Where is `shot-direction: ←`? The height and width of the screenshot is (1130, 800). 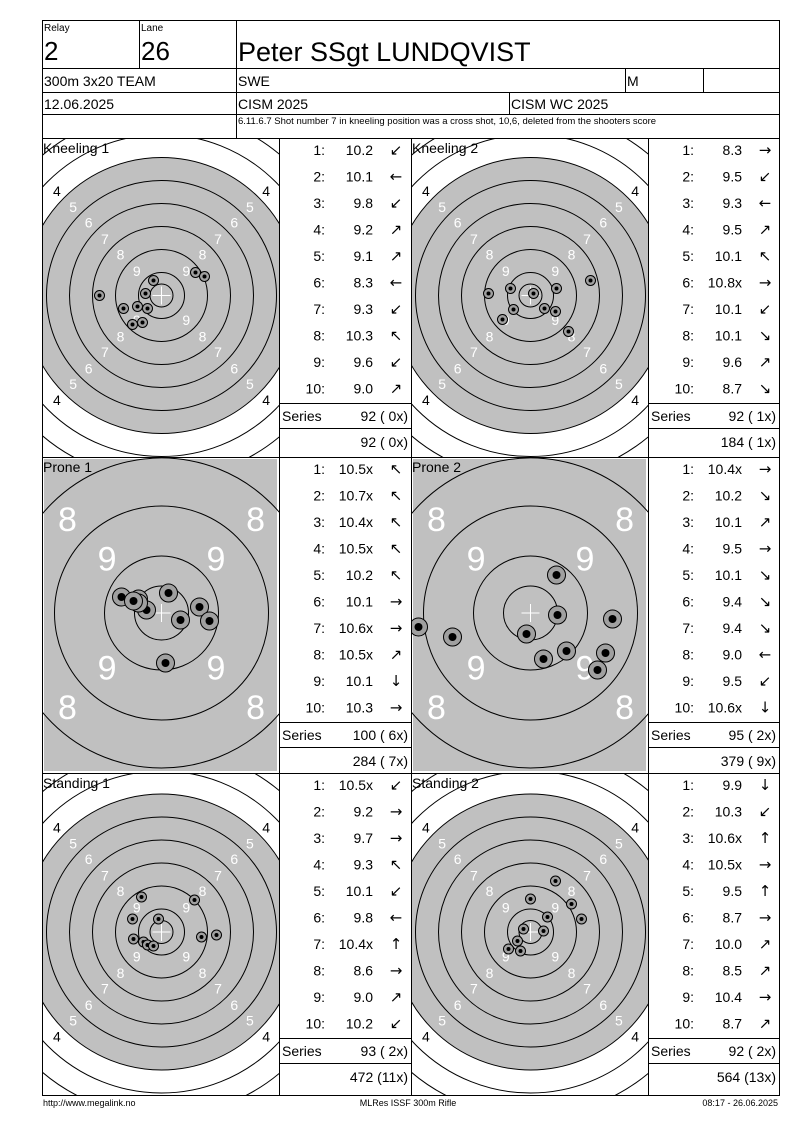
shot-direction: ← is located at coordinates (765, 203).